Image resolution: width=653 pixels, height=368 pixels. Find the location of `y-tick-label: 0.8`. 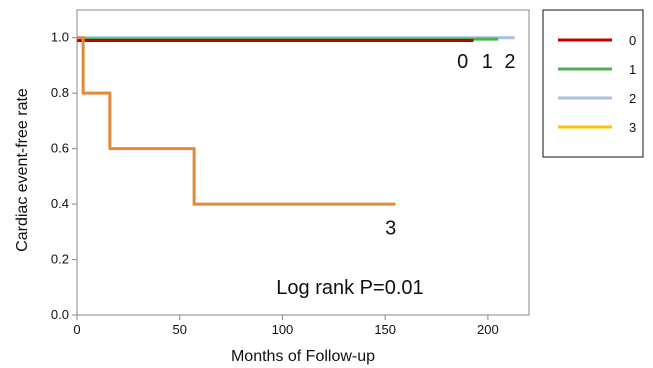

y-tick-label: 0.8 is located at coordinates (60, 92).